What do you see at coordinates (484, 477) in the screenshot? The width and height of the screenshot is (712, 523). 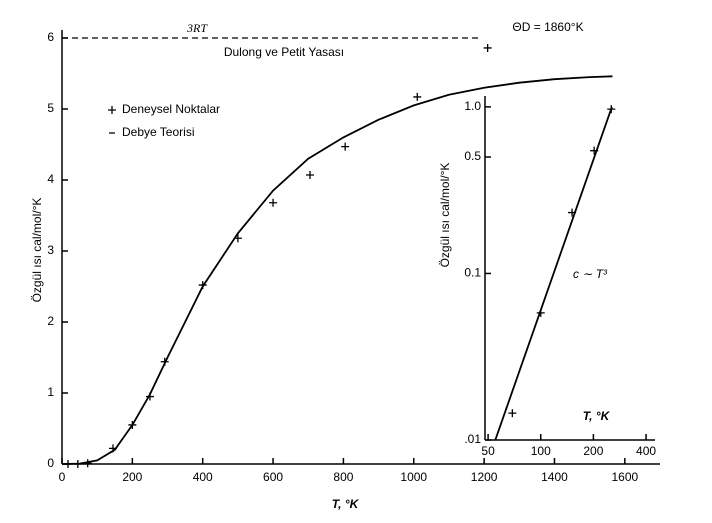 I see `x-tick-label: 1200` at bounding box center [484, 477].